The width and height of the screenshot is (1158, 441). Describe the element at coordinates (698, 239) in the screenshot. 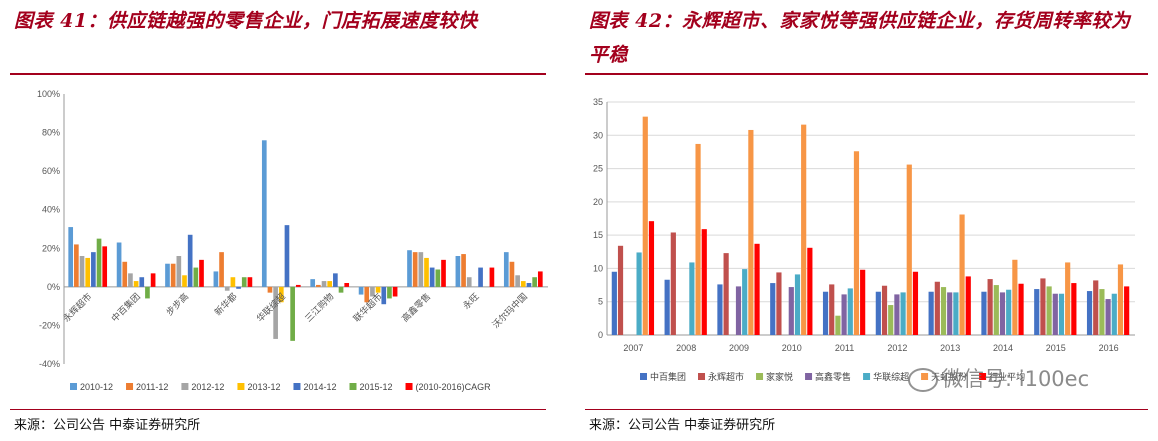

I see `bar-2008-天虹股份` at that location.